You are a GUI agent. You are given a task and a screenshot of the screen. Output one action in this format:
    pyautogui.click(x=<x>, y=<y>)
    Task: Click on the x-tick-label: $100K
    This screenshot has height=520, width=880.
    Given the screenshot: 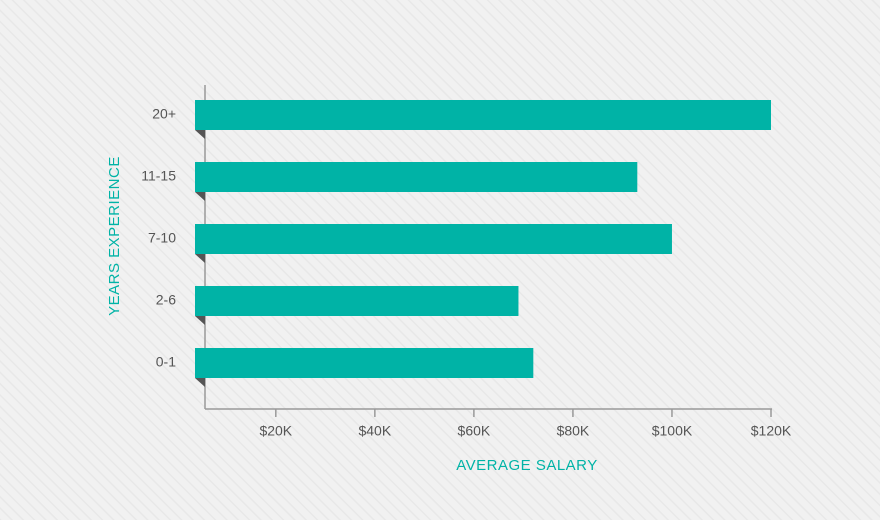 What is the action you would take?
    pyautogui.click(x=672, y=431)
    